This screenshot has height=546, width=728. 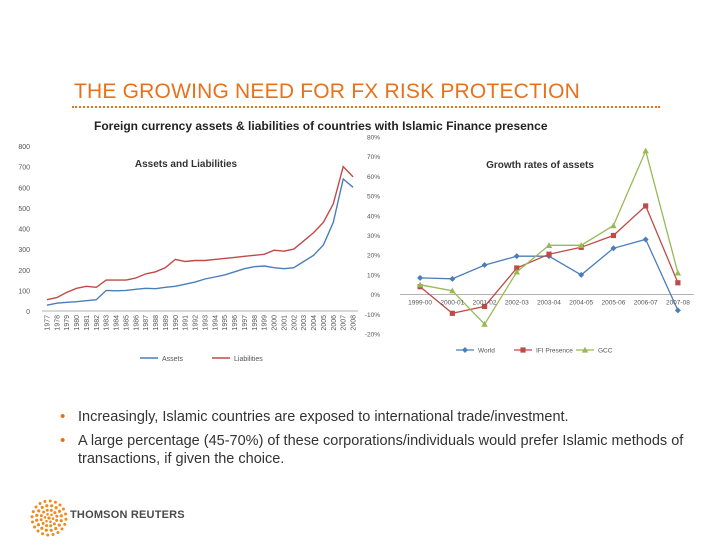 I want to click on x-tick-label: 1991, so click(x=186, y=323).